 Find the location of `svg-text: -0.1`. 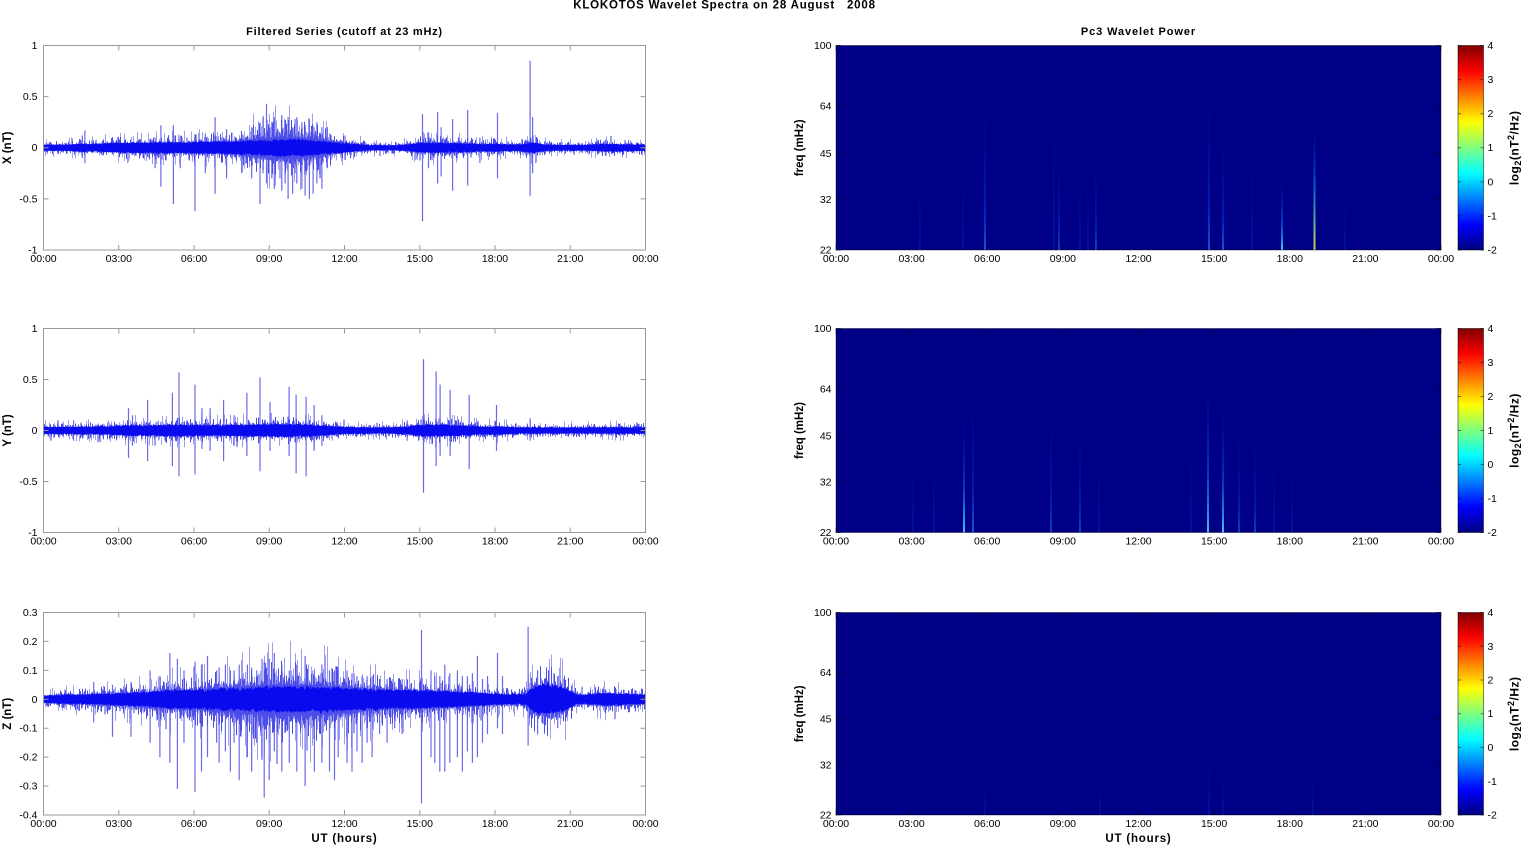

svg-text: -0.1 is located at coordinates (28, 729).